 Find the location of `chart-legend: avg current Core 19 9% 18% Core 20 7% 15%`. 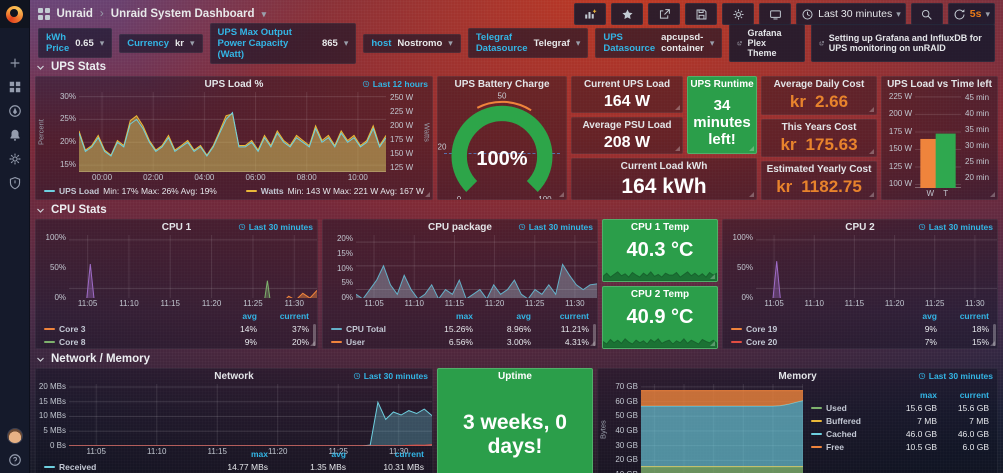

chart-legend: avg current Core 19 9% 18% Core 20 7% 15% is located at coordinates (860, 328).